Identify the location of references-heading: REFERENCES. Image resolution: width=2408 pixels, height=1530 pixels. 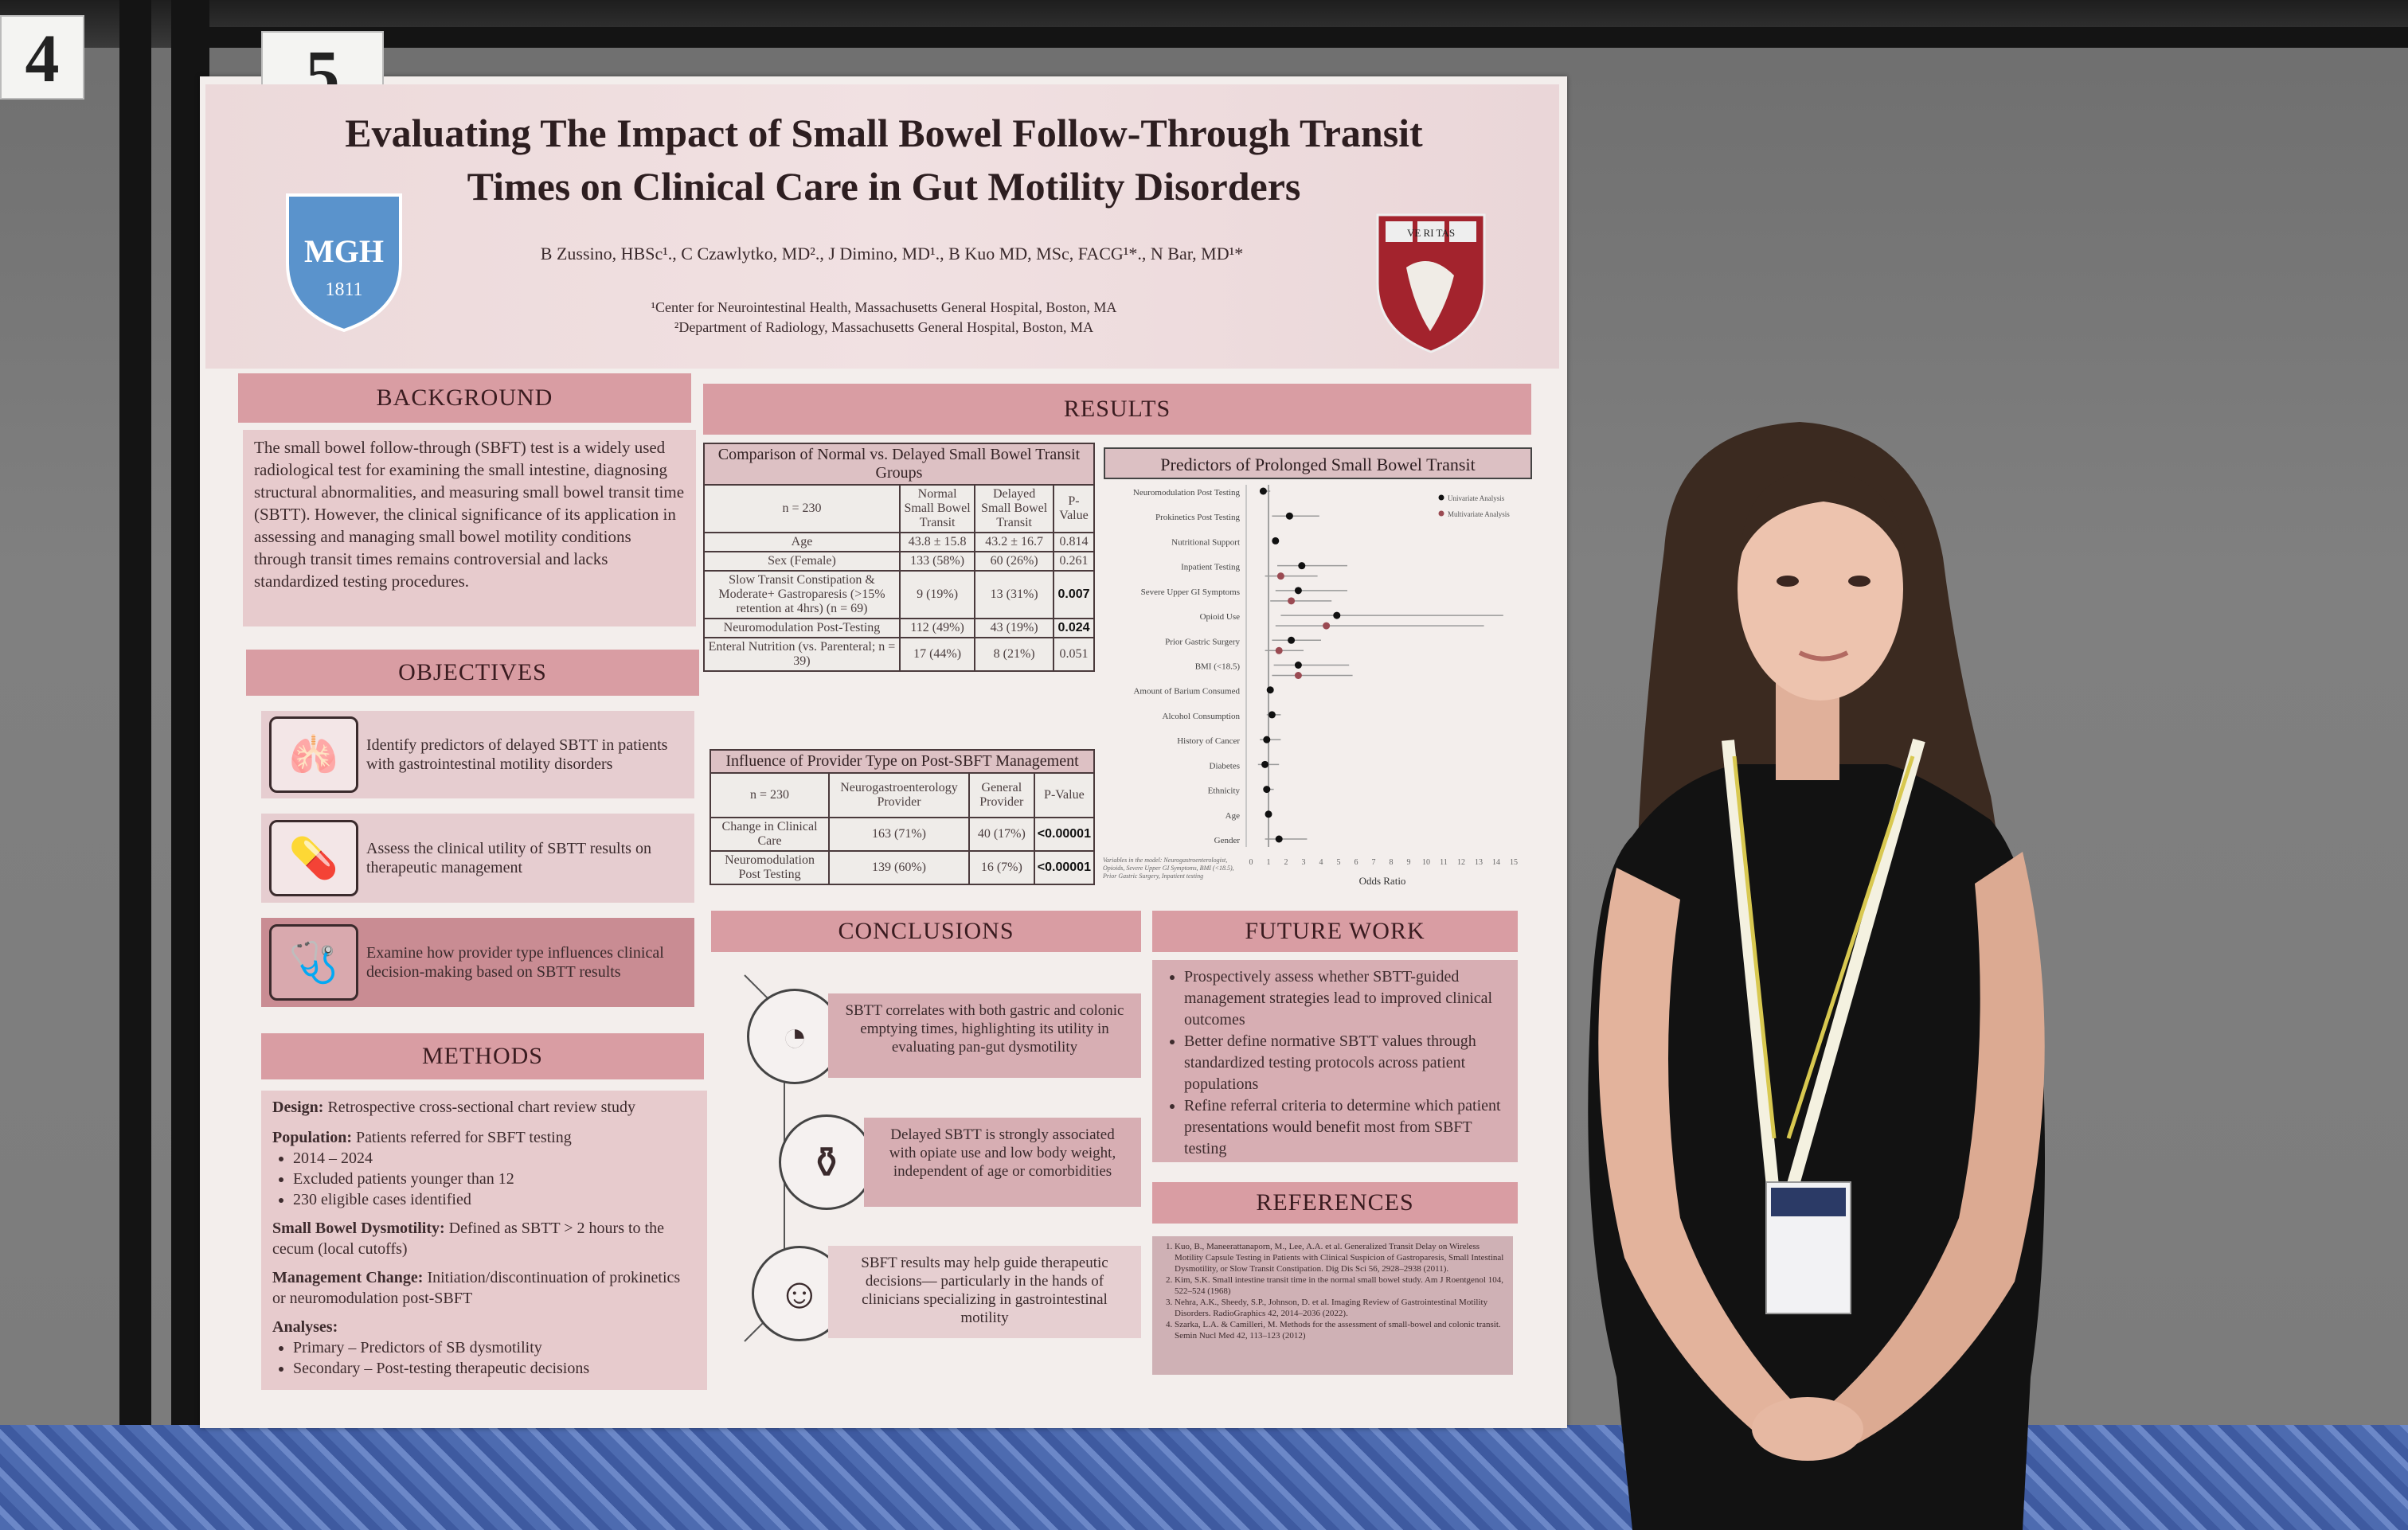
(1335, 1203).